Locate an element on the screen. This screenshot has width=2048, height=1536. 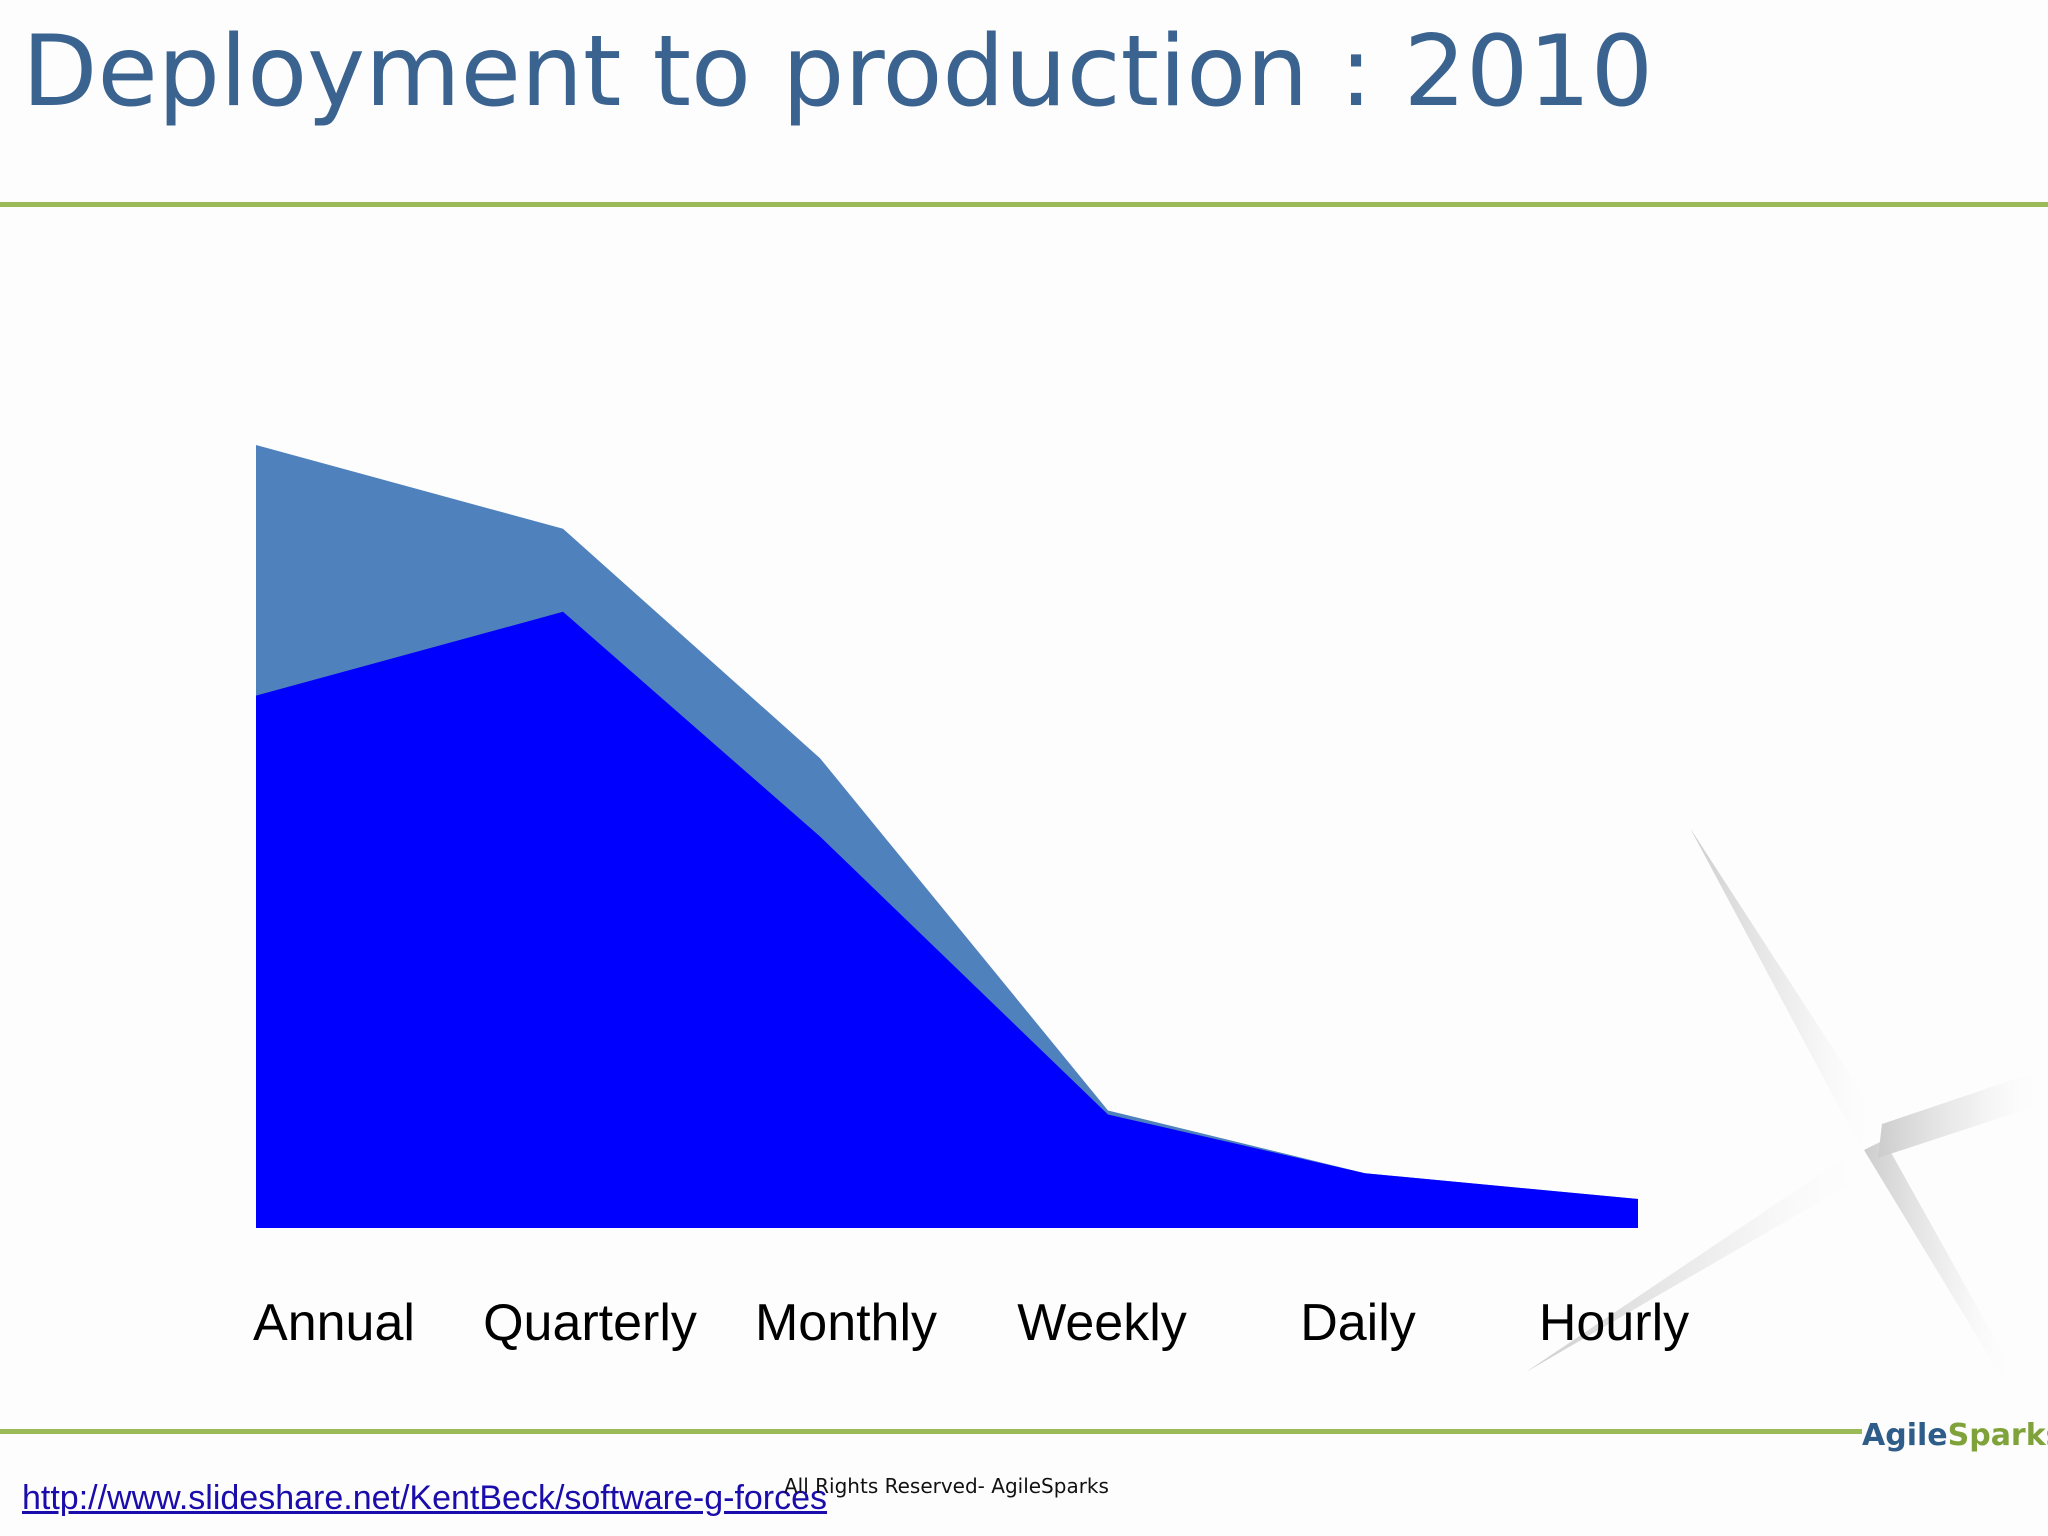
logo-text-sparks: Sparks is located at coordinates (1997, 1435).